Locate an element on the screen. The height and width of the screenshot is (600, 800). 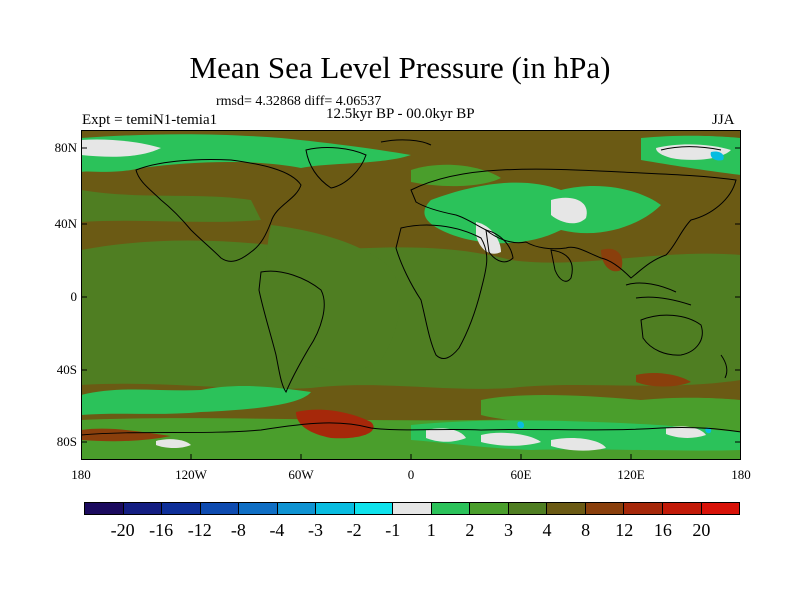
lat-tick-40n: 40N is located at coordinates (65, 223).